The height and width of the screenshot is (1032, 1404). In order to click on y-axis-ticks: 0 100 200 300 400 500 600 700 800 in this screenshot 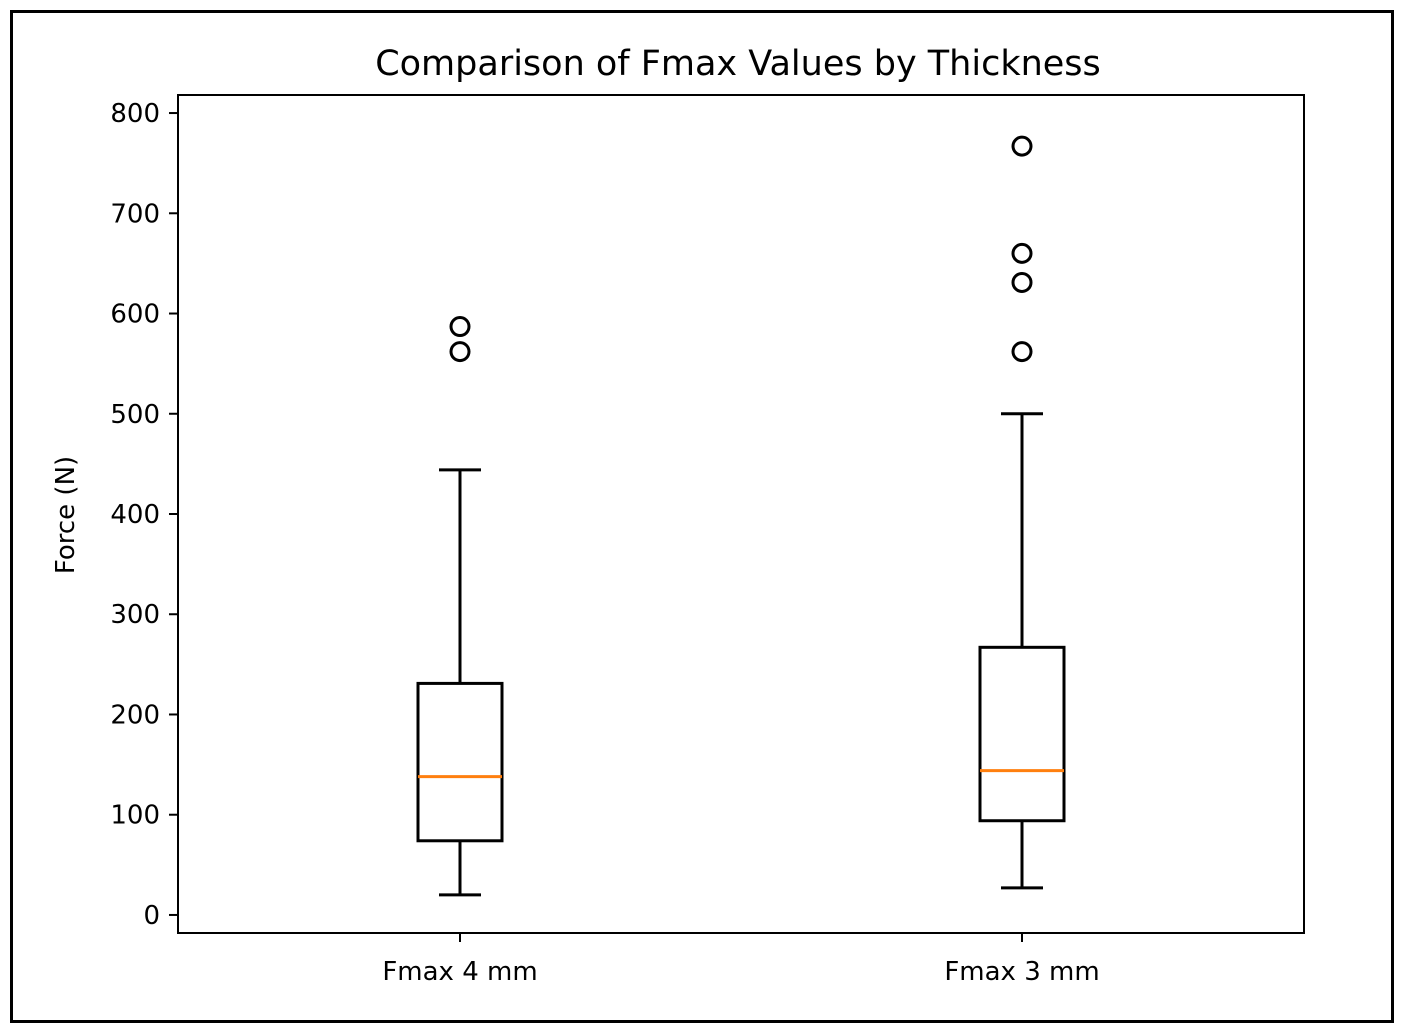, I will do `click(144, 515)`.